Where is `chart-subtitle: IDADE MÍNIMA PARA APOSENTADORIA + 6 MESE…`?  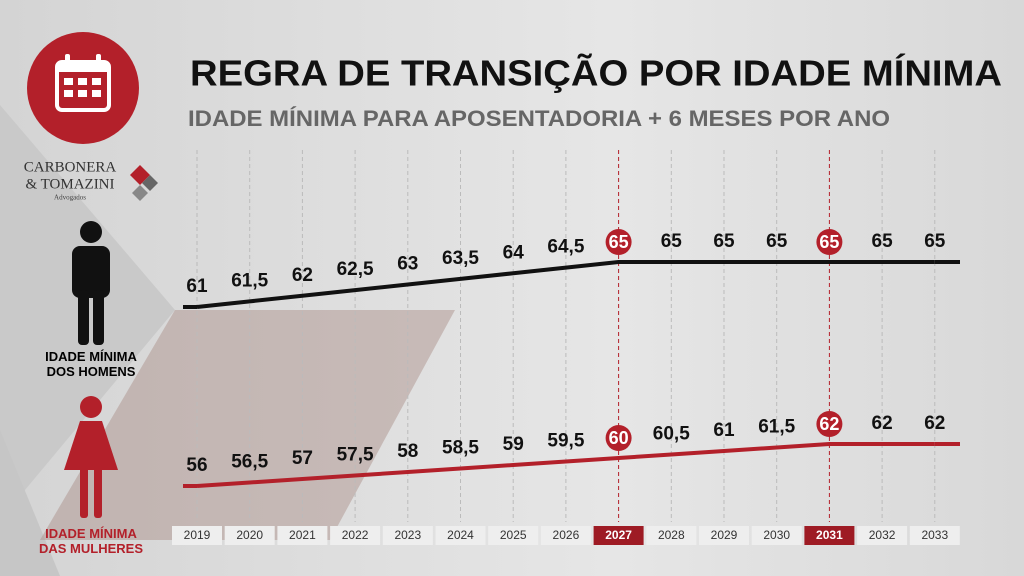 chart-subtitle: IDADE MÍNIMA PARA APOSENTADORIA + 6 MESE… is located at coordinates (539, 118).